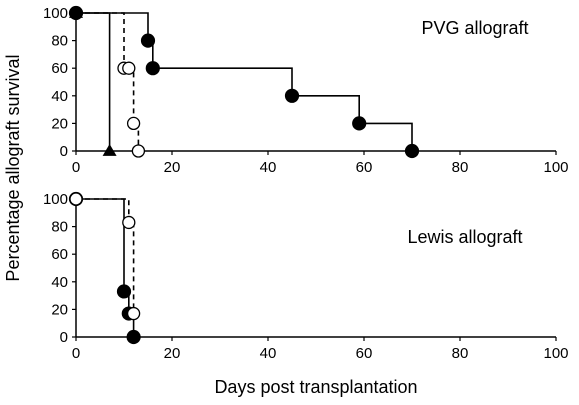 The image size is (579, 405). I want to click on lewis-x-tick-label: 100, so click(555, 353).